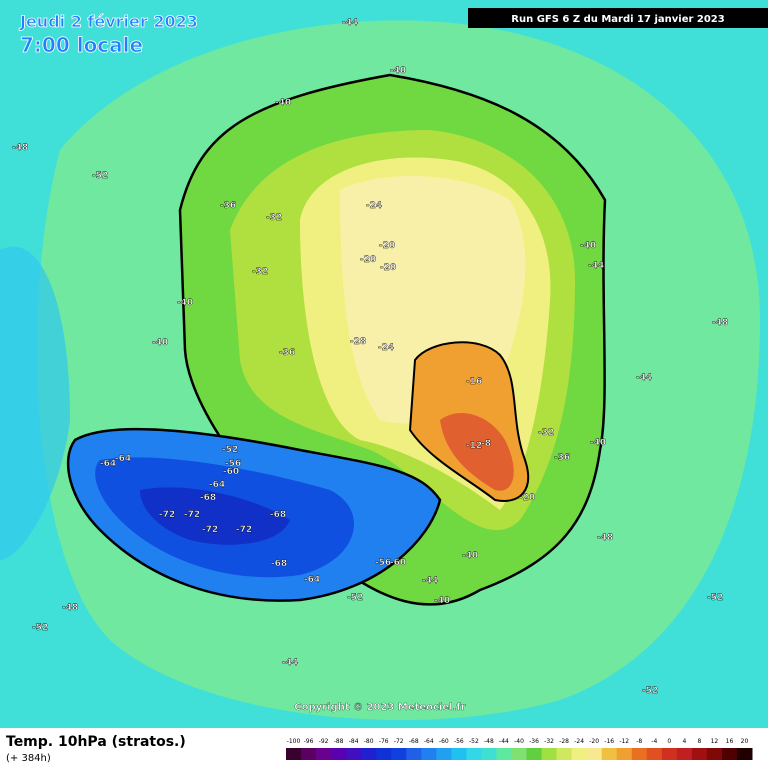 This screenshot has height=772, width=768. I want to click on colorbar-label: -60, so click(444, 741).